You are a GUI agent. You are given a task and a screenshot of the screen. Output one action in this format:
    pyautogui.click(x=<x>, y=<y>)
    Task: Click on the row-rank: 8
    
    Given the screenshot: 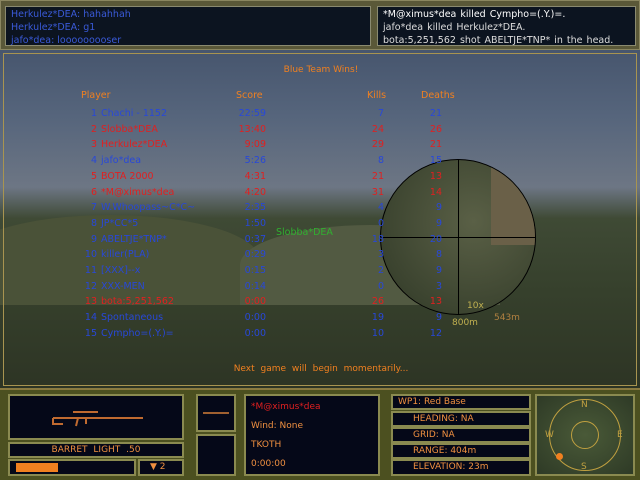 What is the action you would take?
    pyautogui.click(x=93, y=223)
    